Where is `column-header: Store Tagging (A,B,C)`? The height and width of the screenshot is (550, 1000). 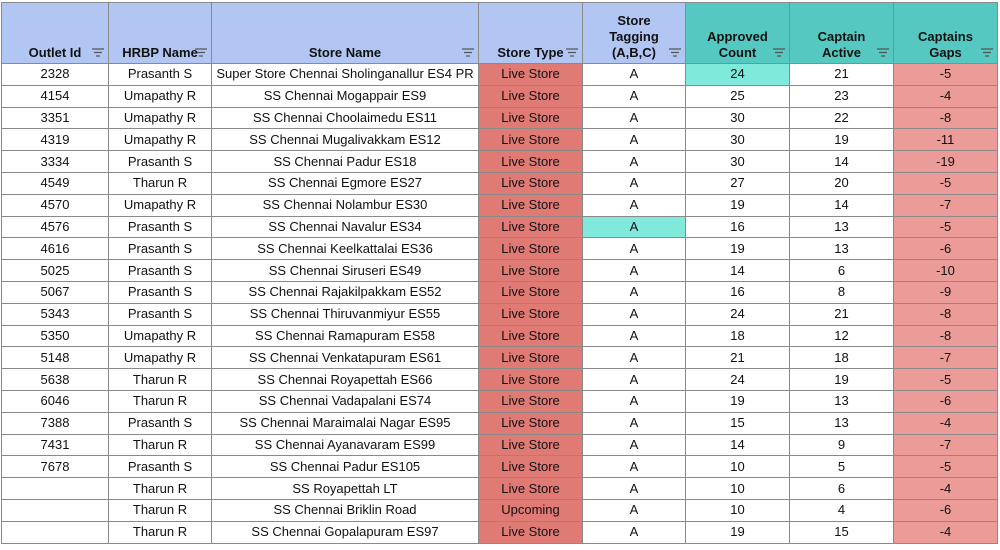 column-header: Store Tagging (A,B,C) is located at coordinates (634, 33).